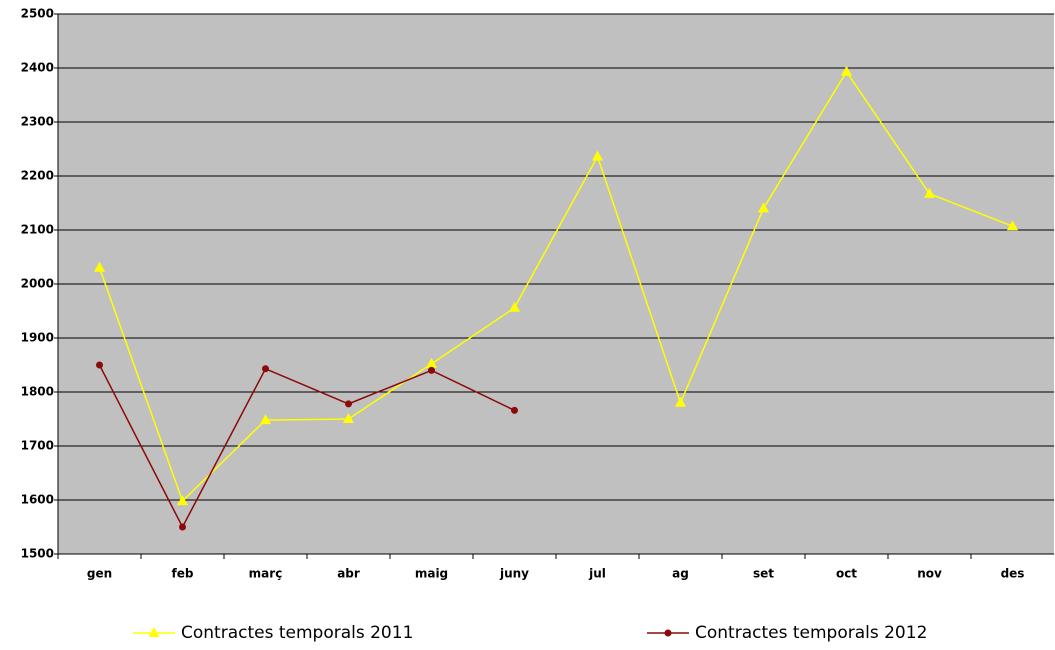  I want to click on y-tick-label: 1900, so click(37, 338).